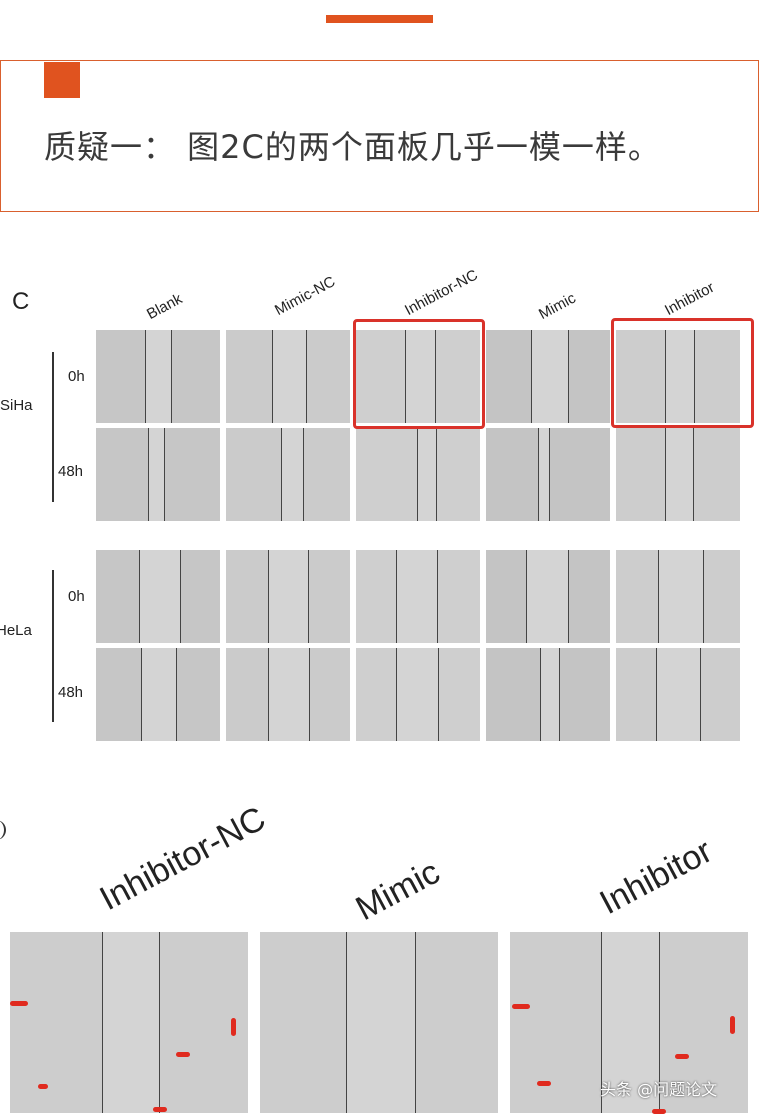  I want to click on cell-line-label: SiHa, so click(16, 405).